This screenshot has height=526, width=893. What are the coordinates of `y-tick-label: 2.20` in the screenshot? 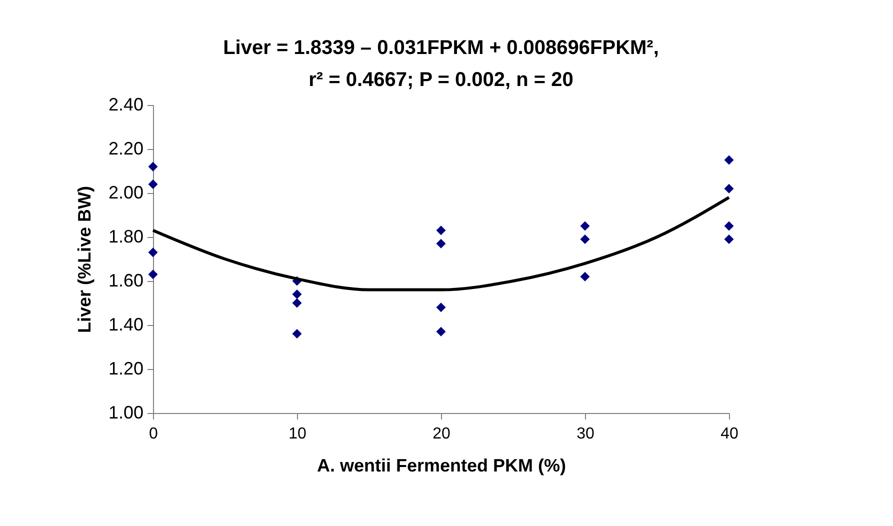 It's located at (126, 148).